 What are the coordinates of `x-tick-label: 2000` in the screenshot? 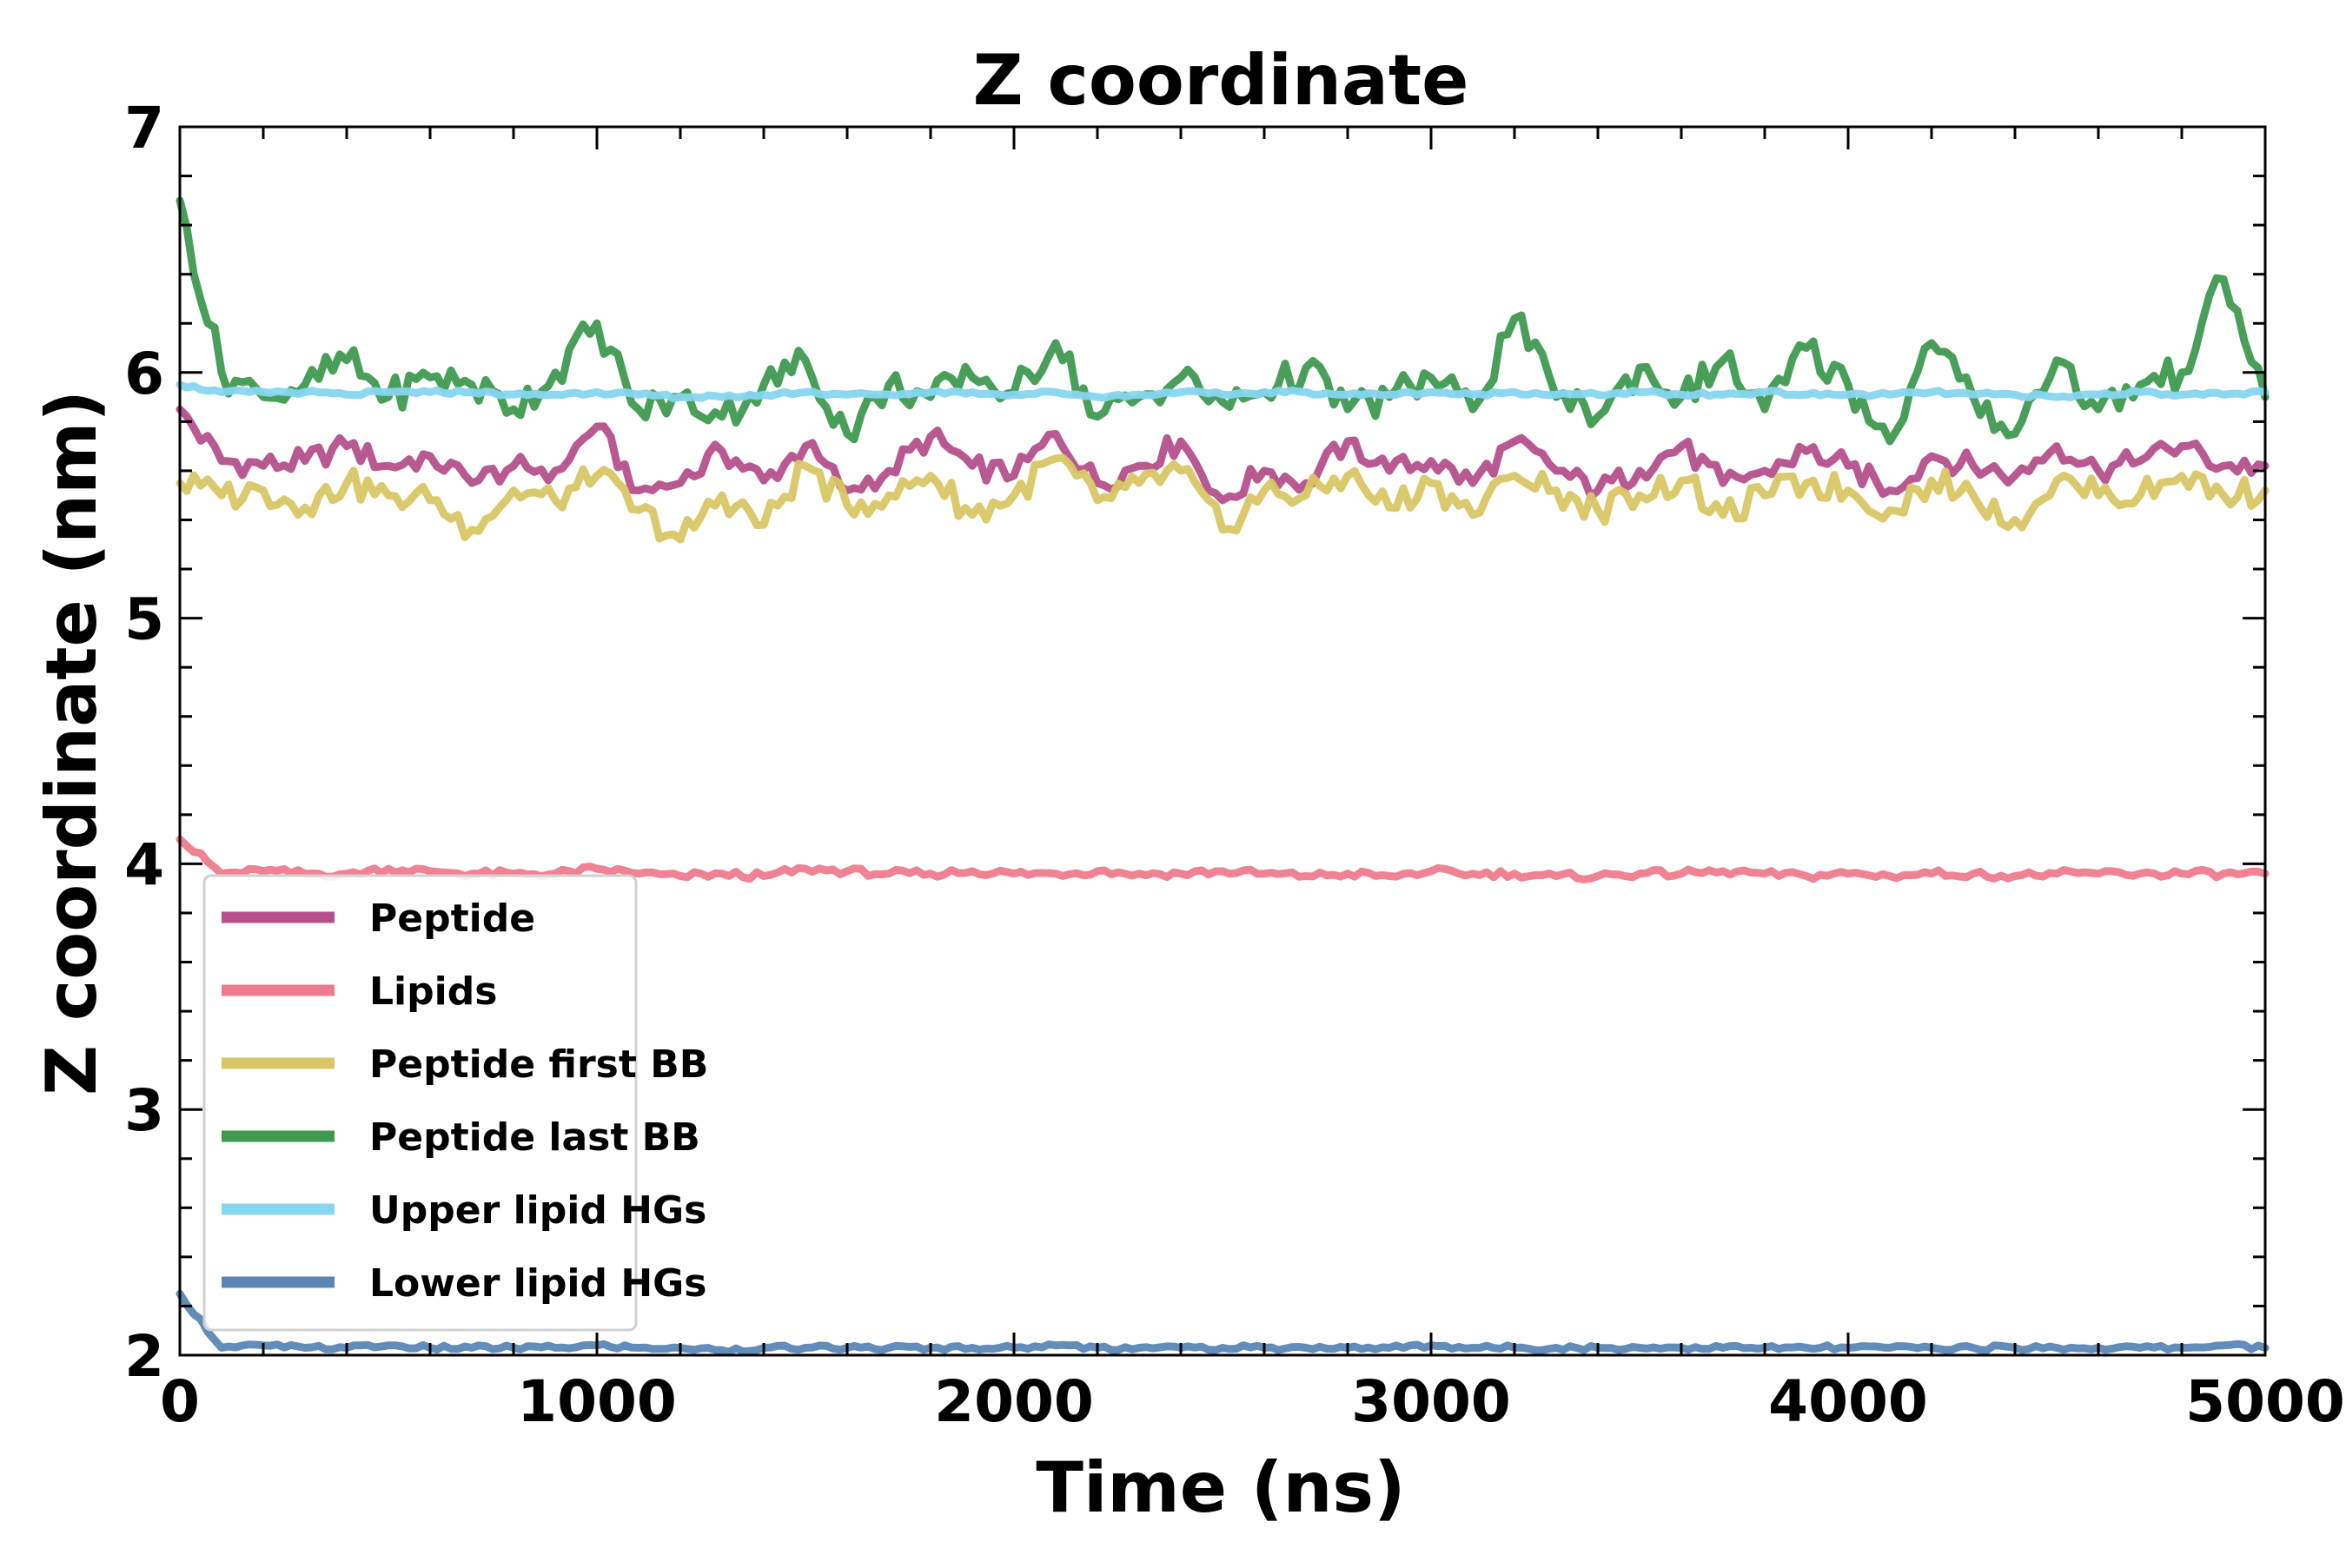 It's located at (1014, 1401).